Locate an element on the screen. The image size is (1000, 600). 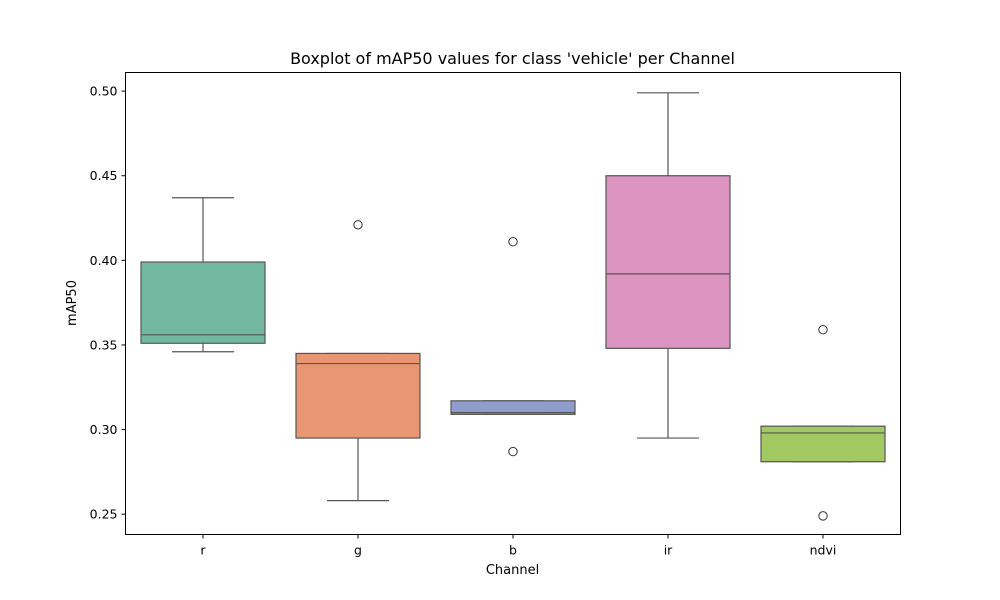
y-axis: 0.25 0.30 0.35 0.40 0.45 0.50 is located at coordinates (108, 303).